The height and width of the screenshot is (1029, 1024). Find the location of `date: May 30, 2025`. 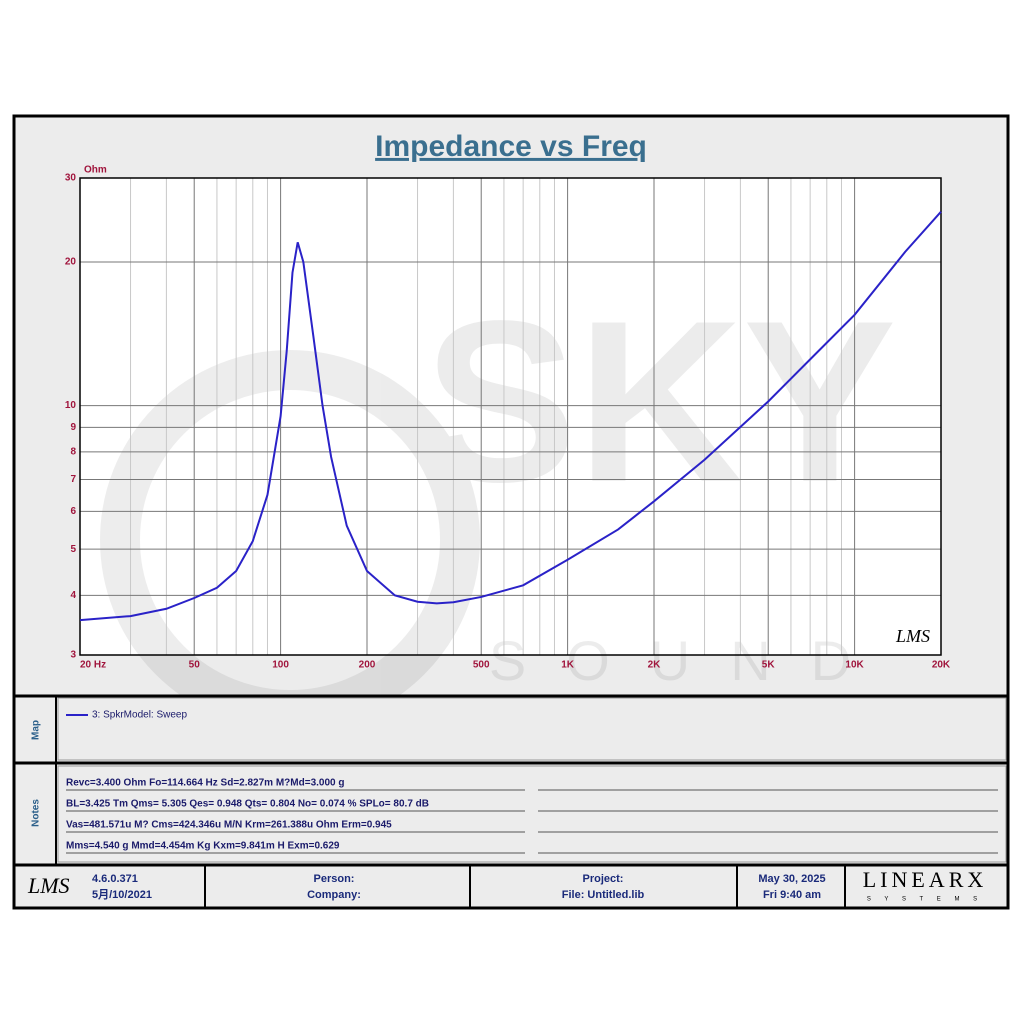

date: May 30, 2025 is located at coordinates (791, 879).